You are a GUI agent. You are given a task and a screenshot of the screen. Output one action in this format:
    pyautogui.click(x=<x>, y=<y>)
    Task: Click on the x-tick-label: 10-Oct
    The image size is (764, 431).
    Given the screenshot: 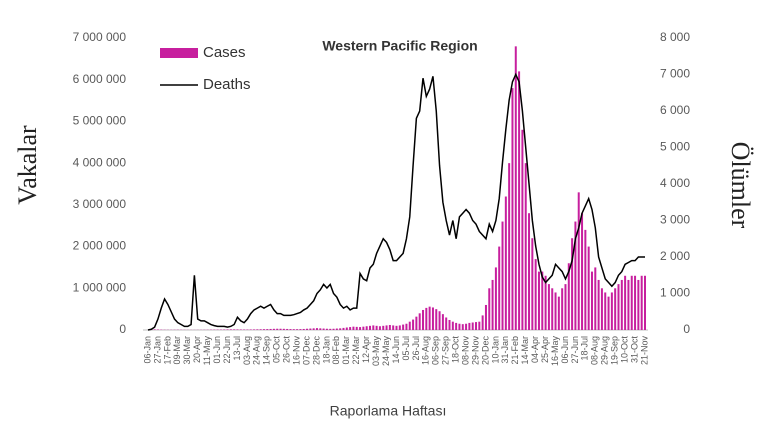 What is the action you would take?
    pyautogui.click(x=624, y=350)
    